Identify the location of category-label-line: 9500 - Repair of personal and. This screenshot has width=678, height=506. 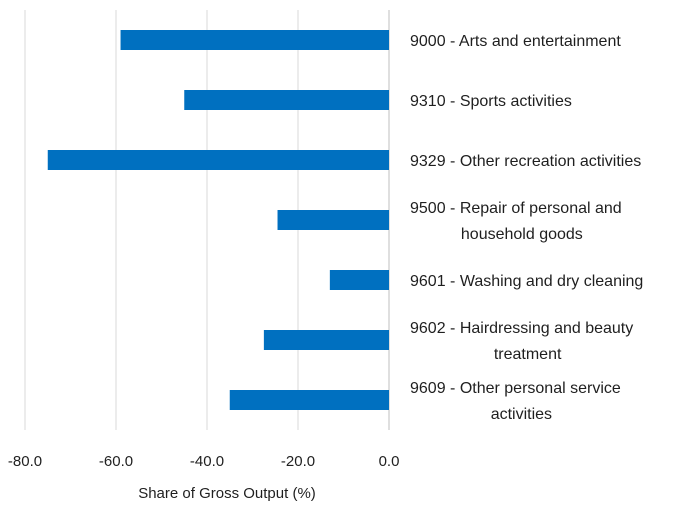
(516, 208).